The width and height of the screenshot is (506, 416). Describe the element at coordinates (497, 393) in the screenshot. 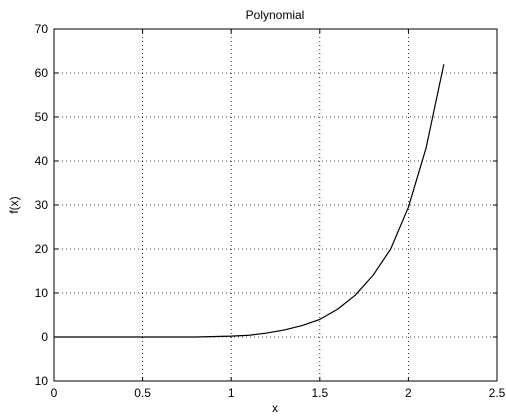

I see `x-tick-label: 2.5` at that location.